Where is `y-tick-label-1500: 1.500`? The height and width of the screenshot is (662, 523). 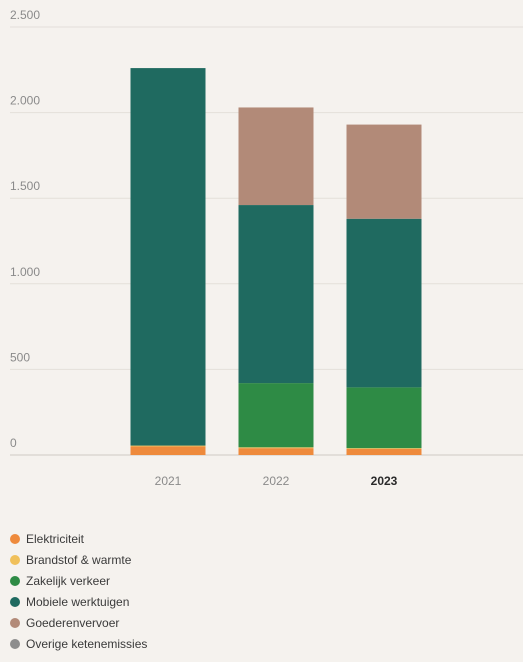
y-tick-label-1500: 1.500 is located at coordinates (25, 186).